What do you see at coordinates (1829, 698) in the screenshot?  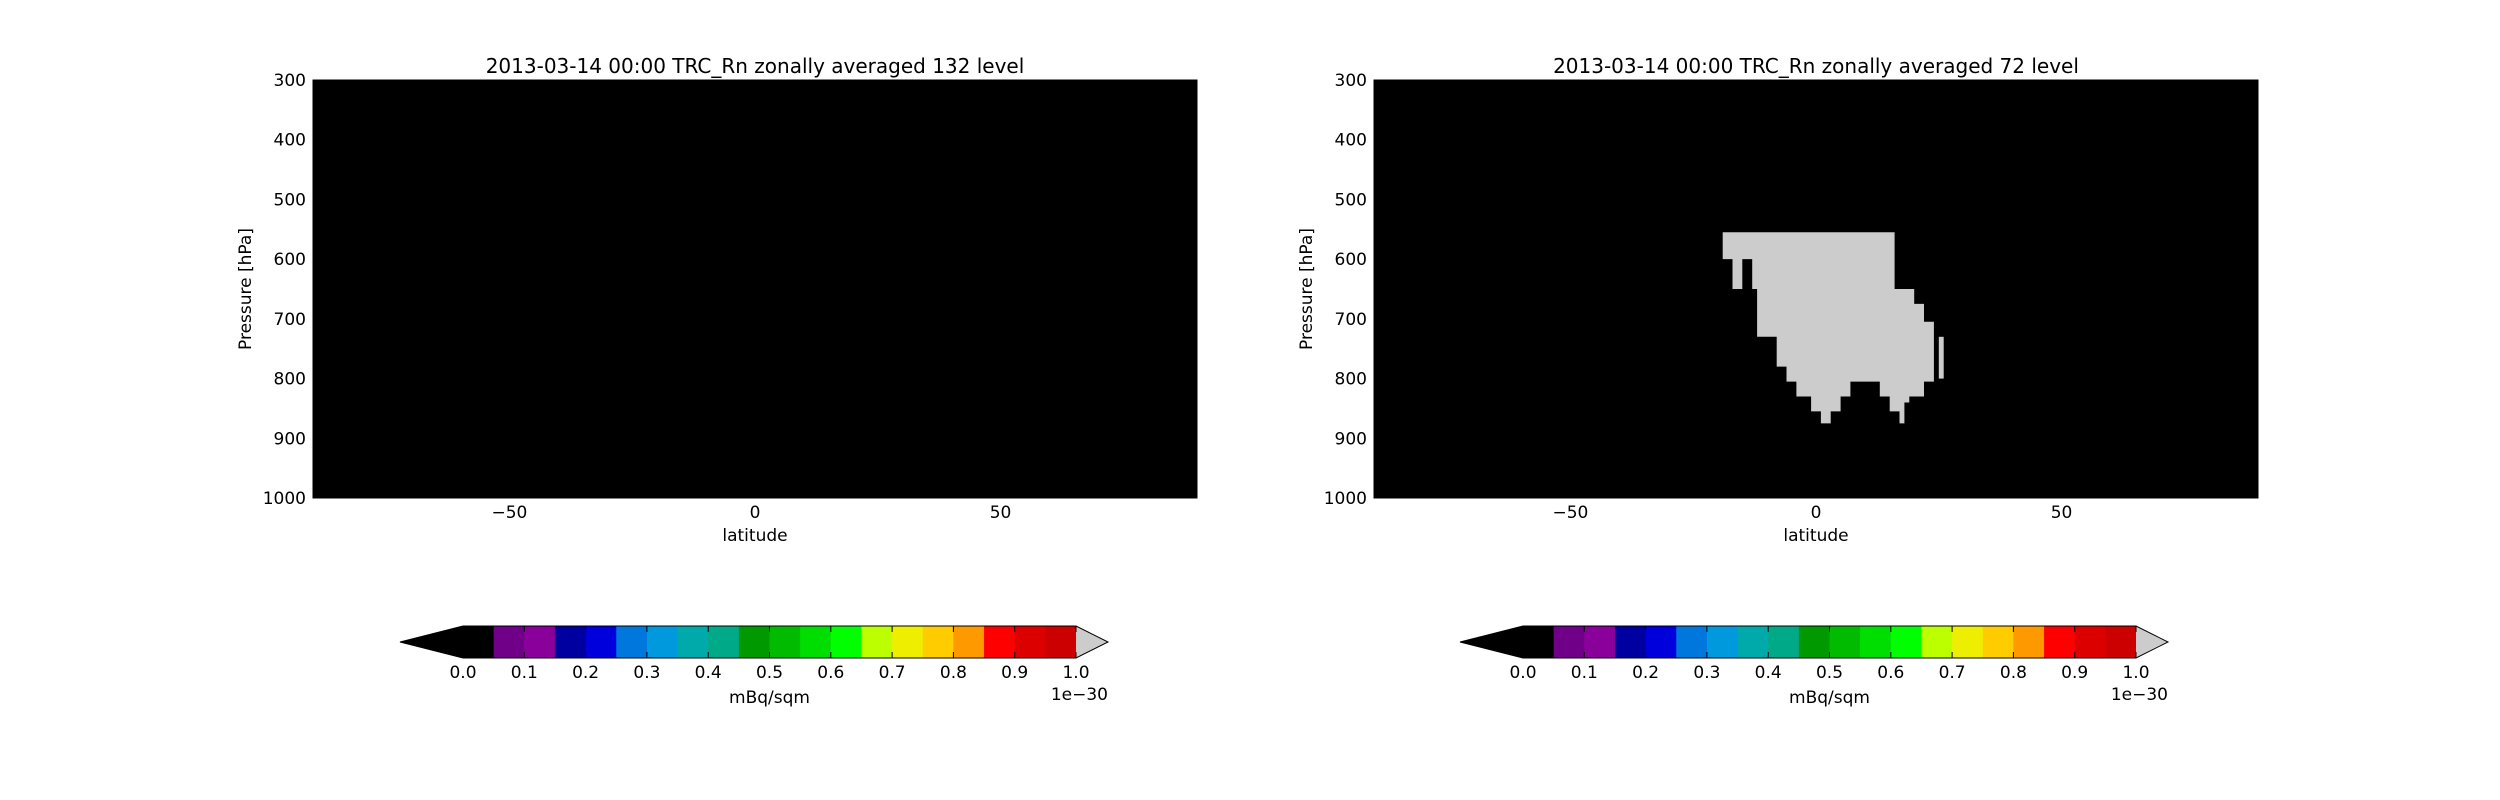 I see `colorbar-label-2: mBq/sqm` at bounding box center [1829, 698].